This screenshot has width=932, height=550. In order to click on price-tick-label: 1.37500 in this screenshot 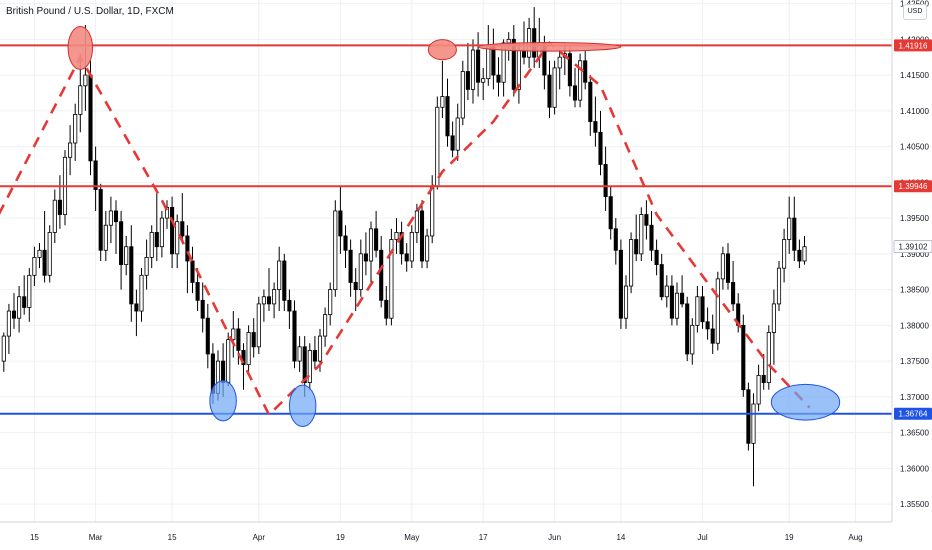, I will do `click(914, 361)`.